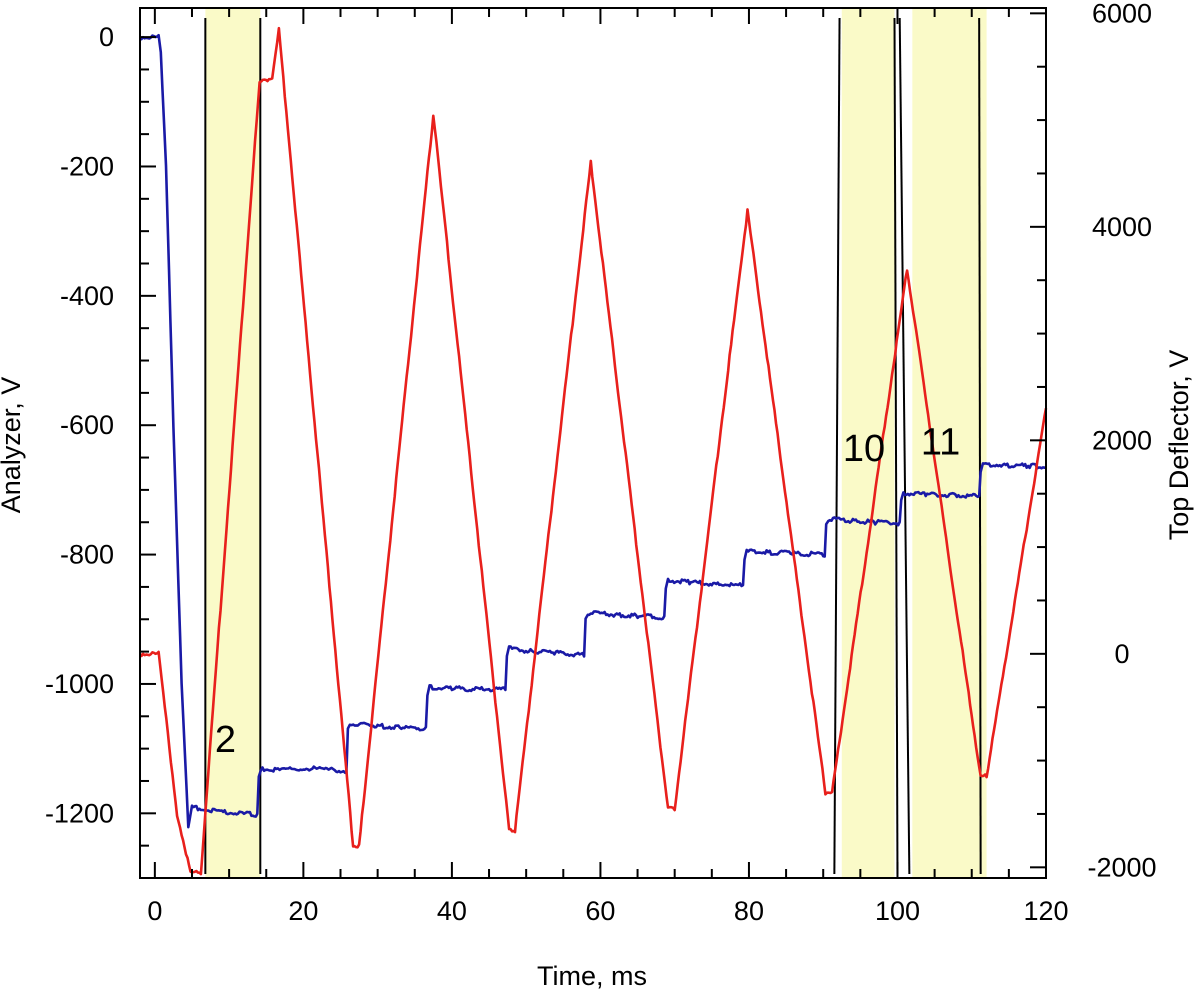  What do you see at coordinates (1122, 227) in the screenshot?
I see `y2-tick-label: 4000` at bounding box center [1122, 227].